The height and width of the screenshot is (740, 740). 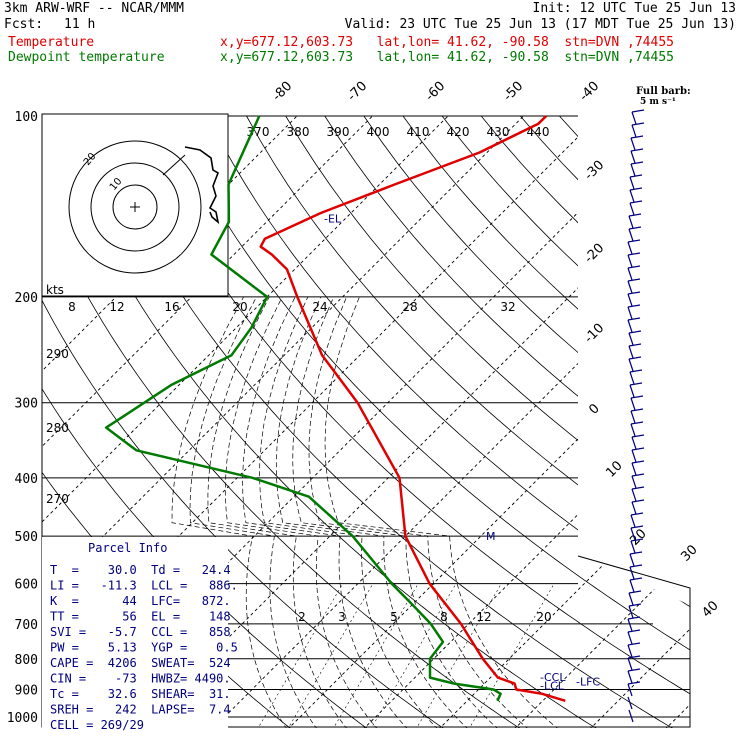 What do you see at coordinates (553, 677) in the screenshot?
I see `level-marker: -CCL` at bounding box center [553, 677].